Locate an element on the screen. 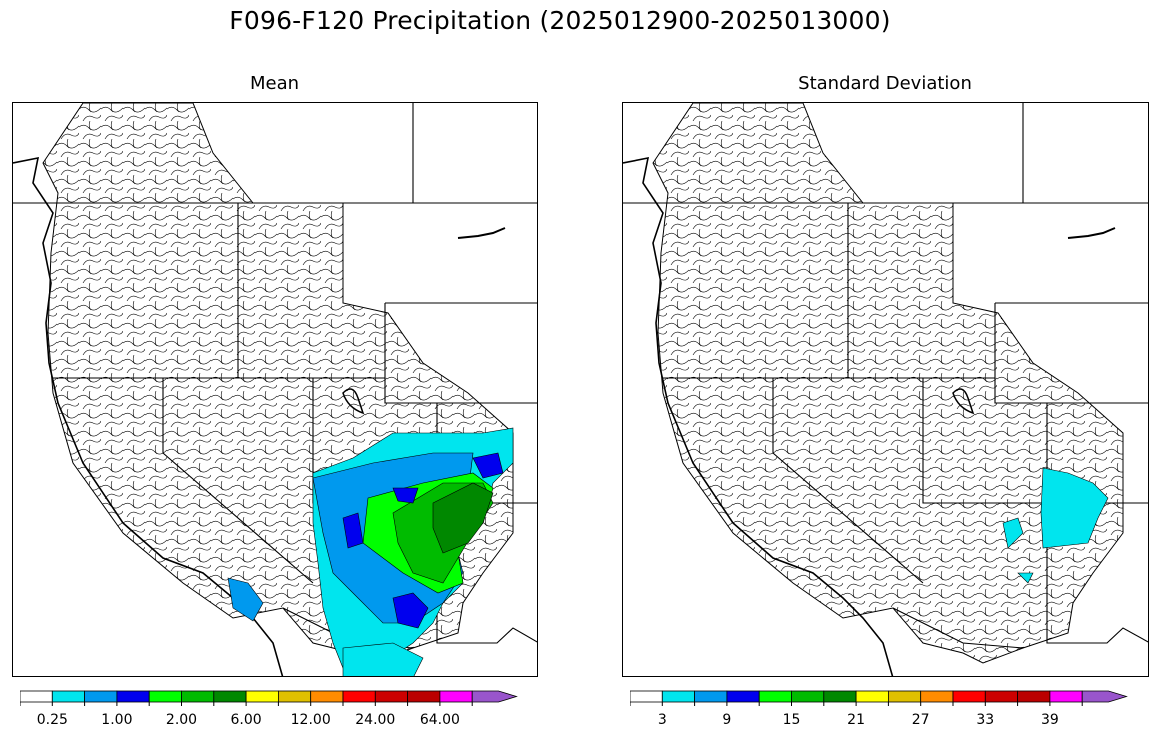 The height and width of the screenshot is (741, 1159). colorbar-tick-label: 3 is located at coordinates (662, 720).